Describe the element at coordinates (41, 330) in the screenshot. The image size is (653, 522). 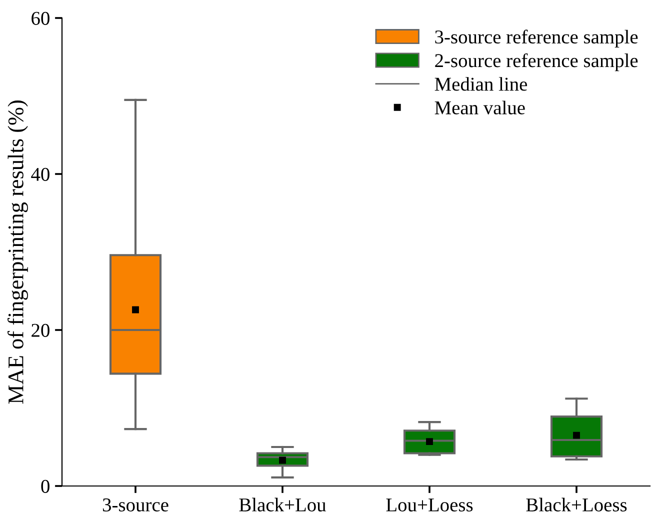
I see `y-tick-label: 20` at that location.